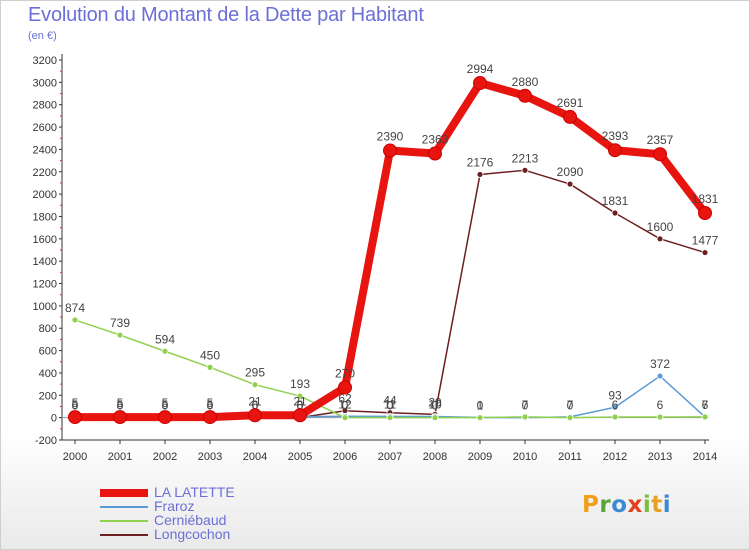  What do you see at coordinates (54, 419) in the screenshot?
I see `y-tick-label: 0` at bounding box center [54, 419].